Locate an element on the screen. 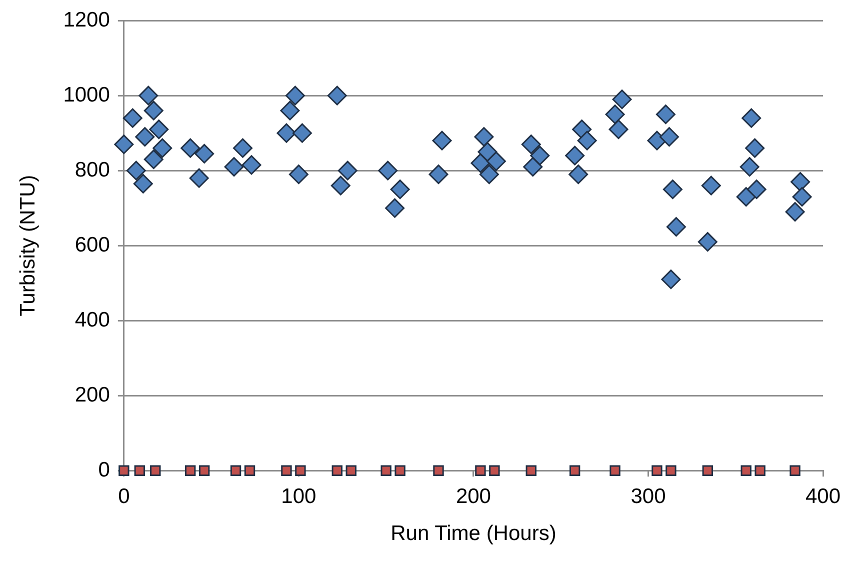 The width and height of the screenshot is (851, 561). y-tick-label: 400 is located at coordinates (92, 320).